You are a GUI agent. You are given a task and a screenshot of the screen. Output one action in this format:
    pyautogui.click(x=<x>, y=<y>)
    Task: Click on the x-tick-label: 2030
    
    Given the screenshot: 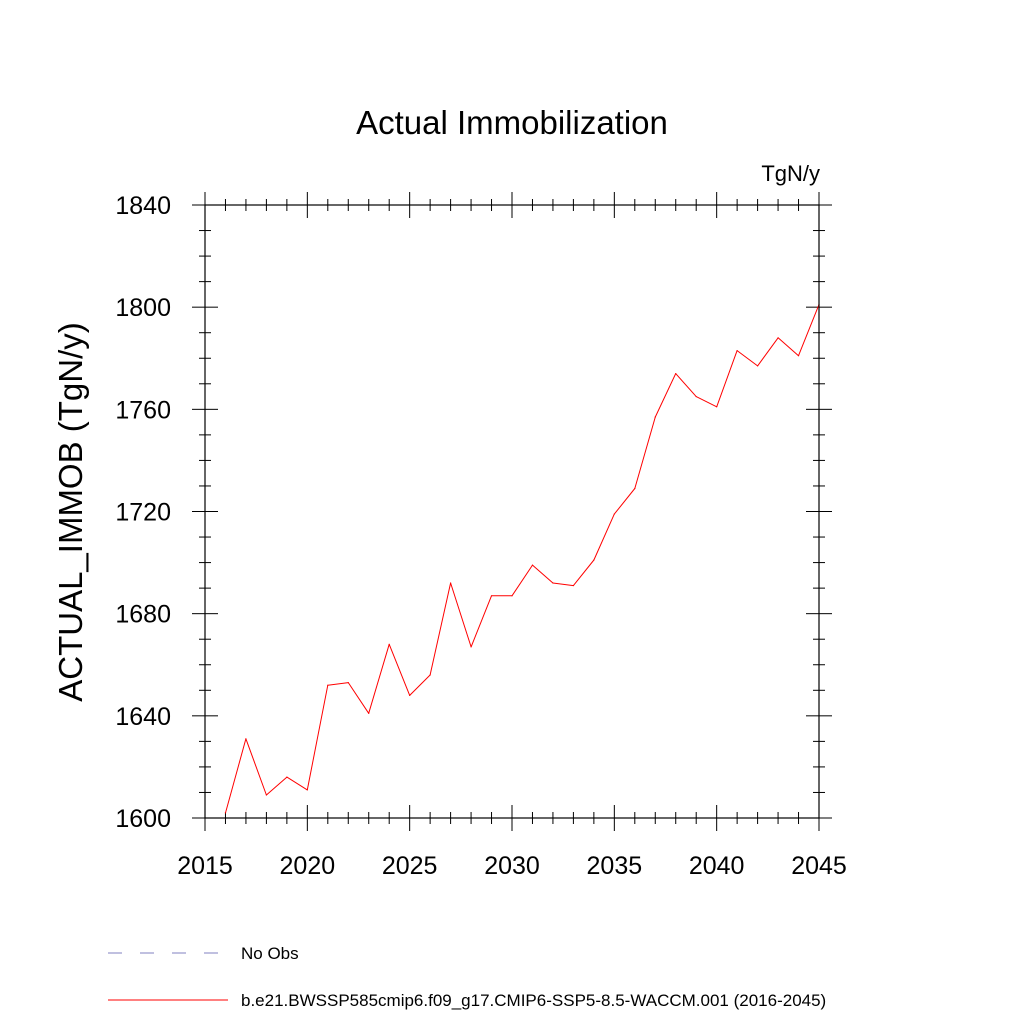 What is the action you would take?
    pyautogui.click(x=512, y=866)
    